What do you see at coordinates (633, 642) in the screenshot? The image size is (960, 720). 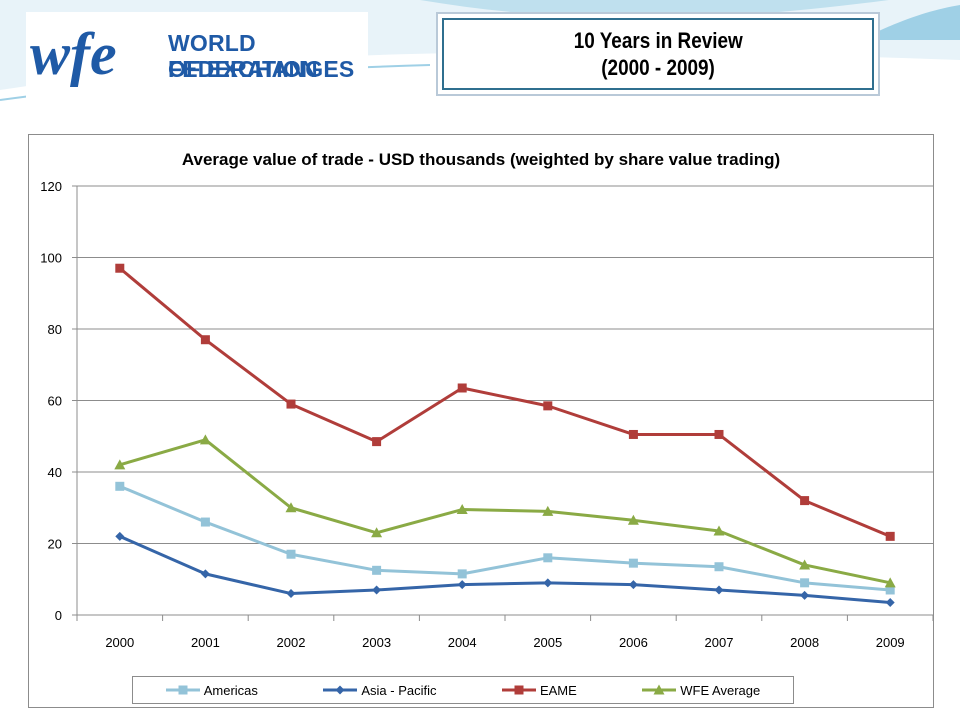 I see `x-tick-label: 2006` at bounding box center [633, 642].